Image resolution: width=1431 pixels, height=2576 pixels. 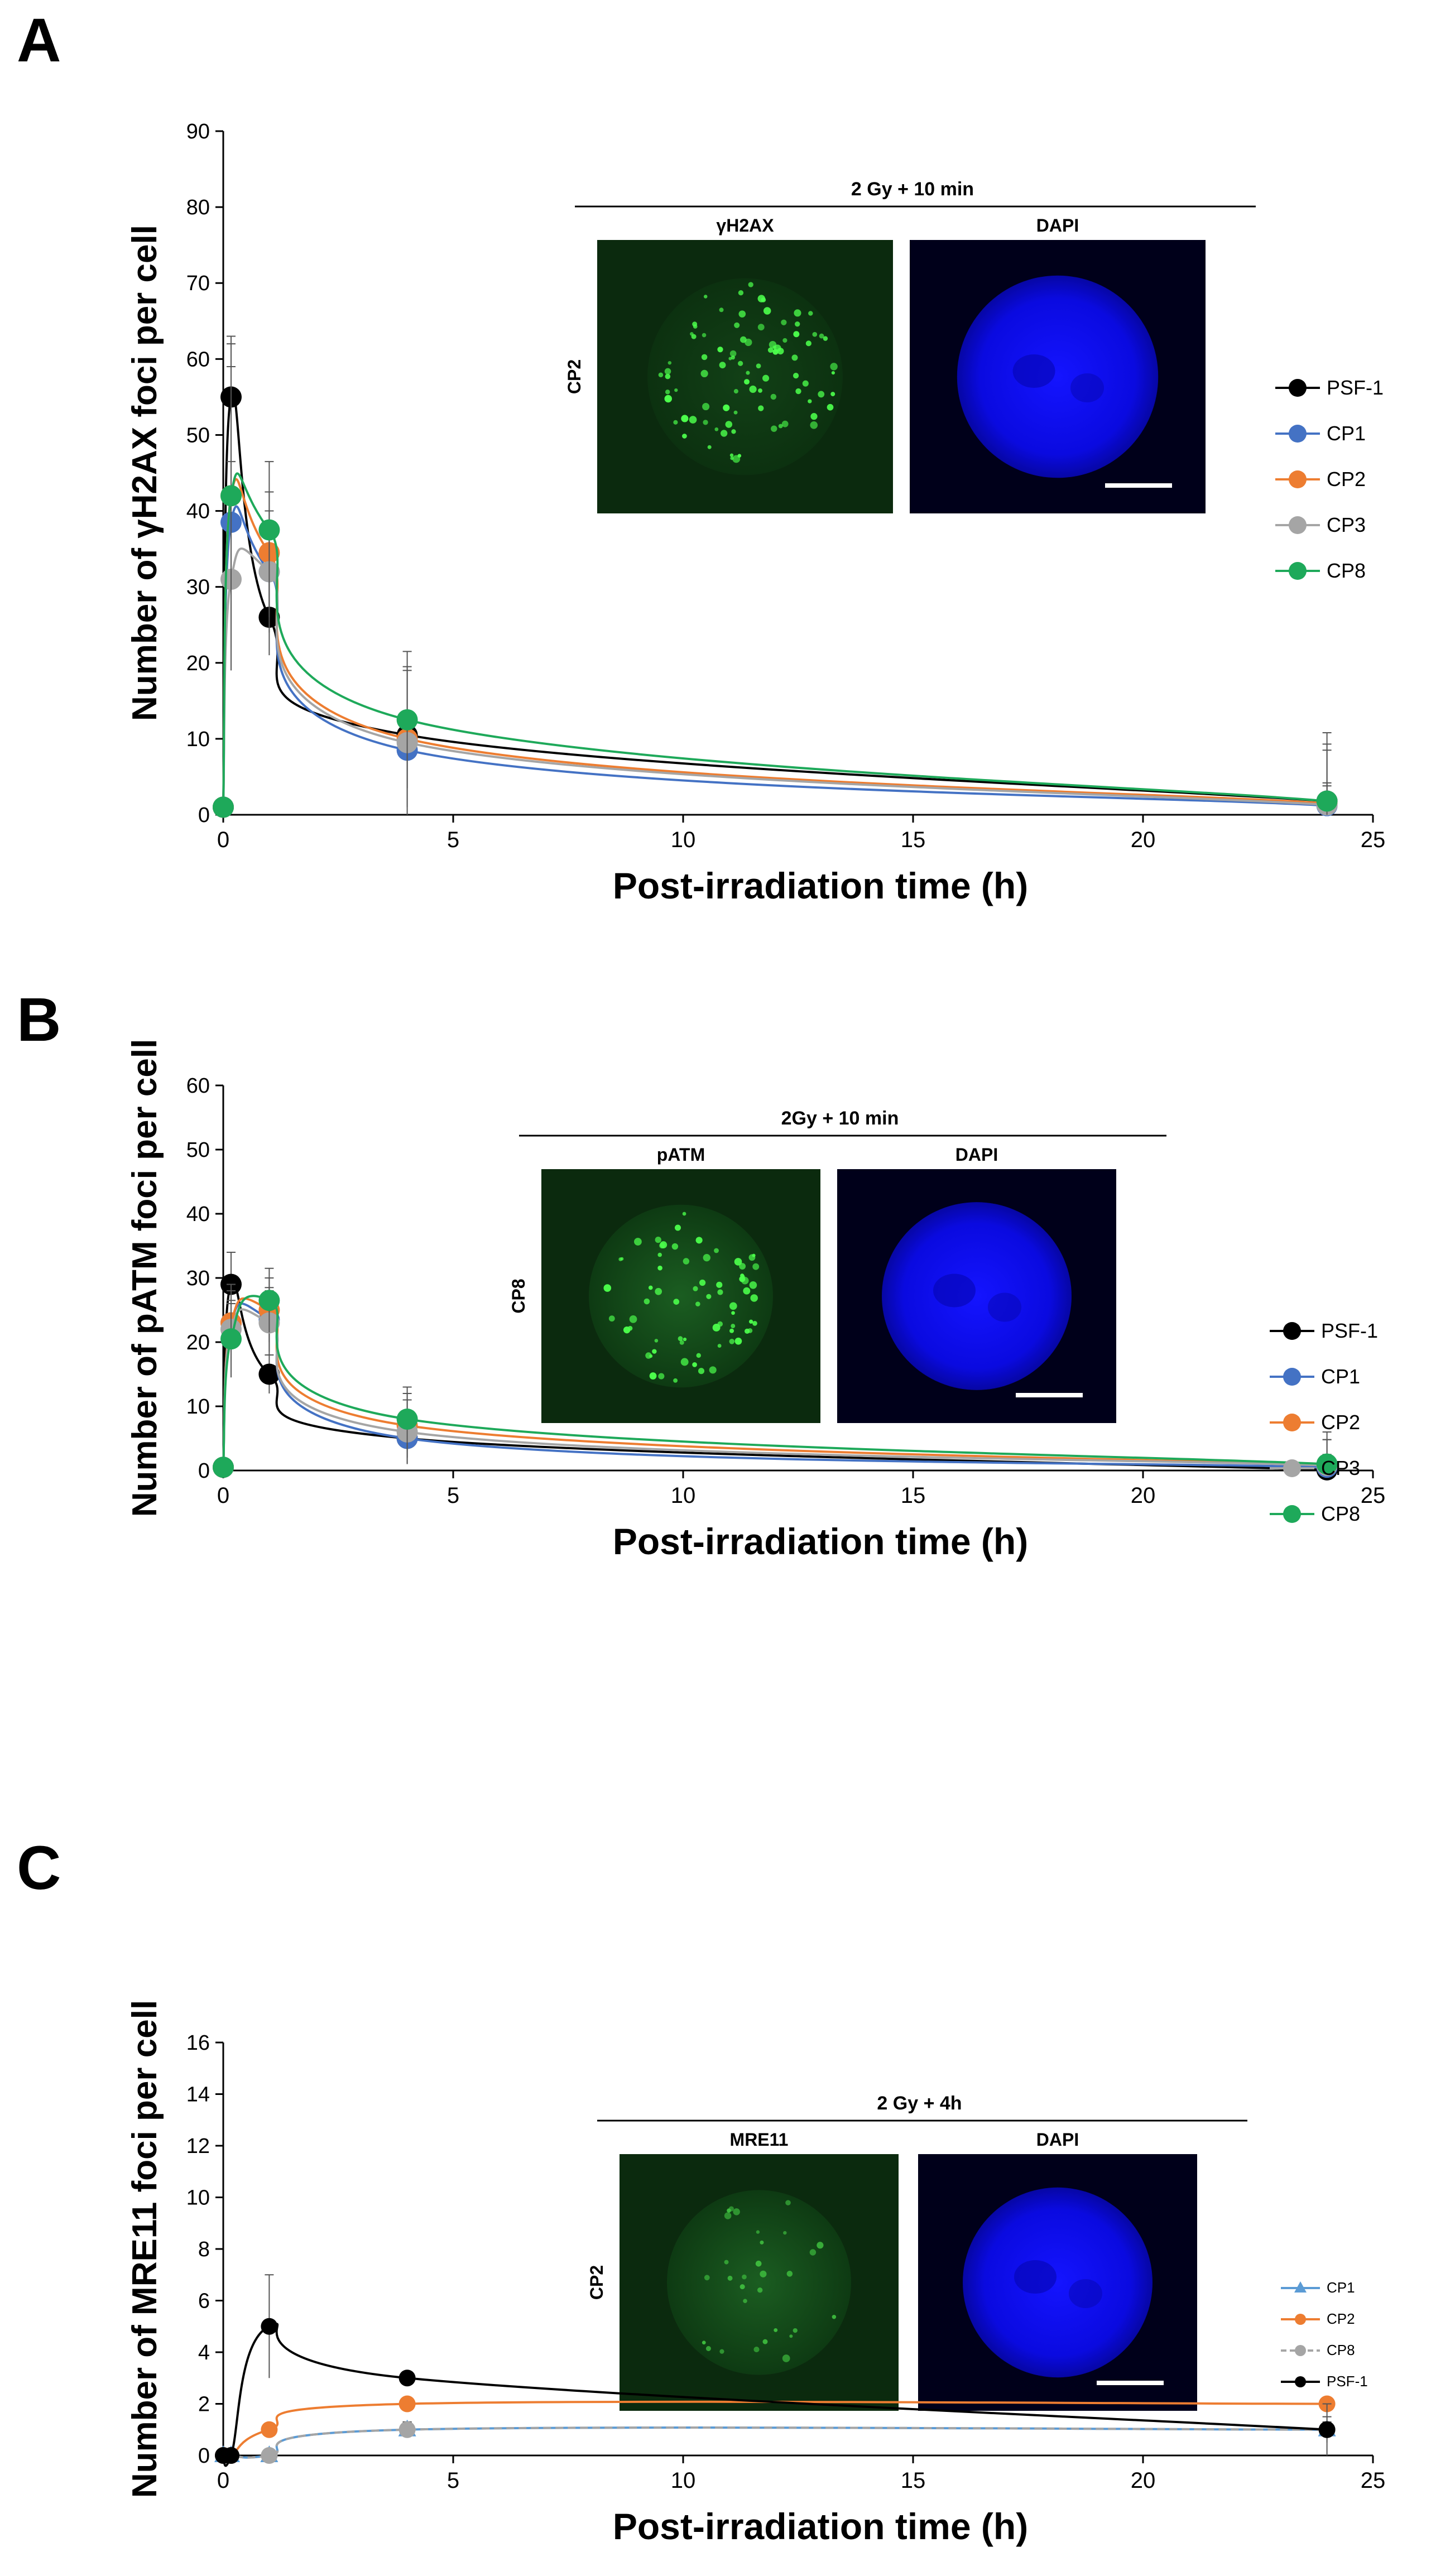 What do you see at coordinates (198, 511) in the screenshot?
I see `y-tick-label: 40` at bounding box center [198, 511].